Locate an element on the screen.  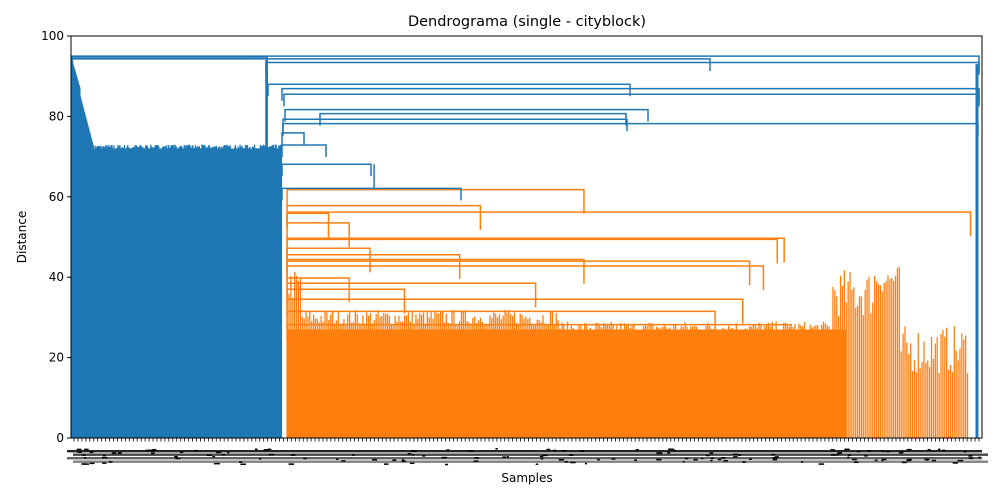
x-axis-ticks is located at coordinates (527, 452).